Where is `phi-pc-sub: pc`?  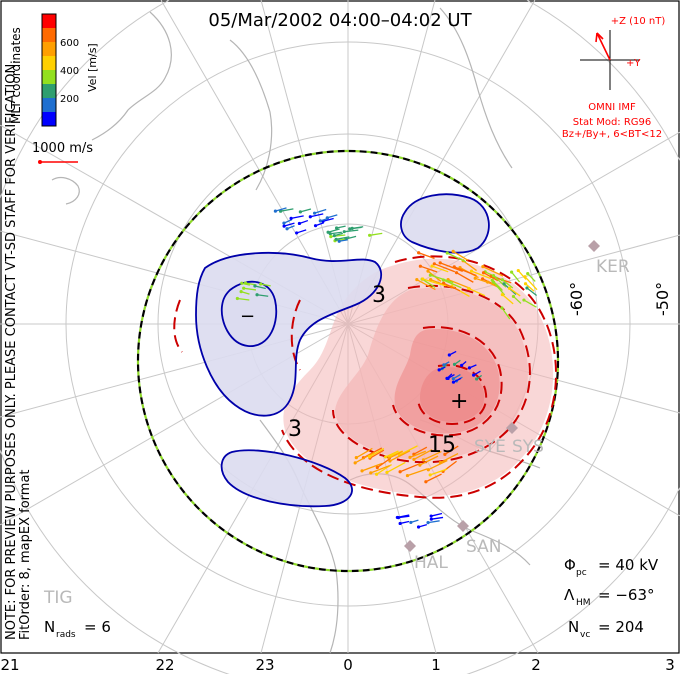
phi-pc-sub: pc is located at coordinates (581, 573).